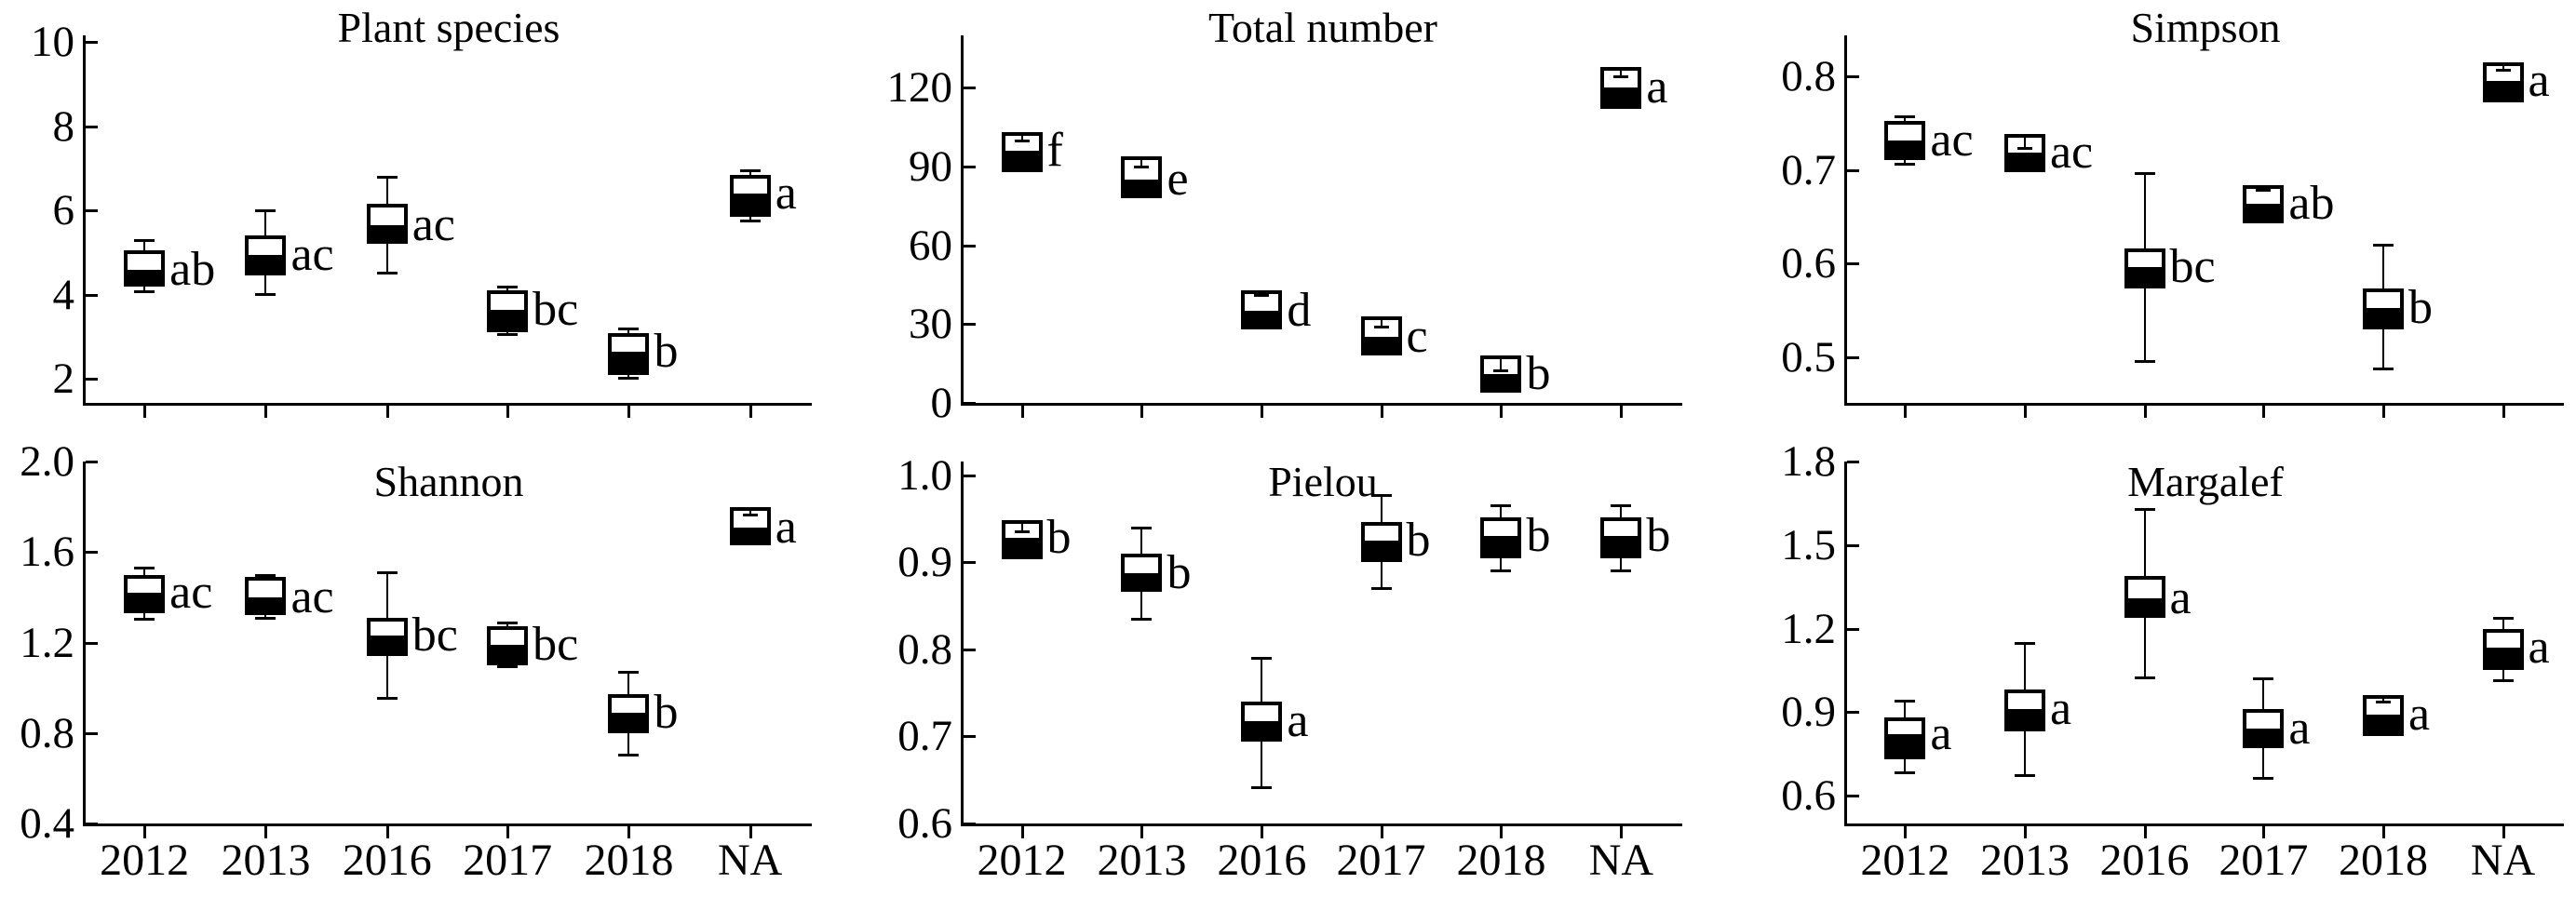 This screenshot has height=897, width=2576. Describe the element at coordinates (1808, 461) in the screenshot. I see `y-tick-label: 1.8` at that location.